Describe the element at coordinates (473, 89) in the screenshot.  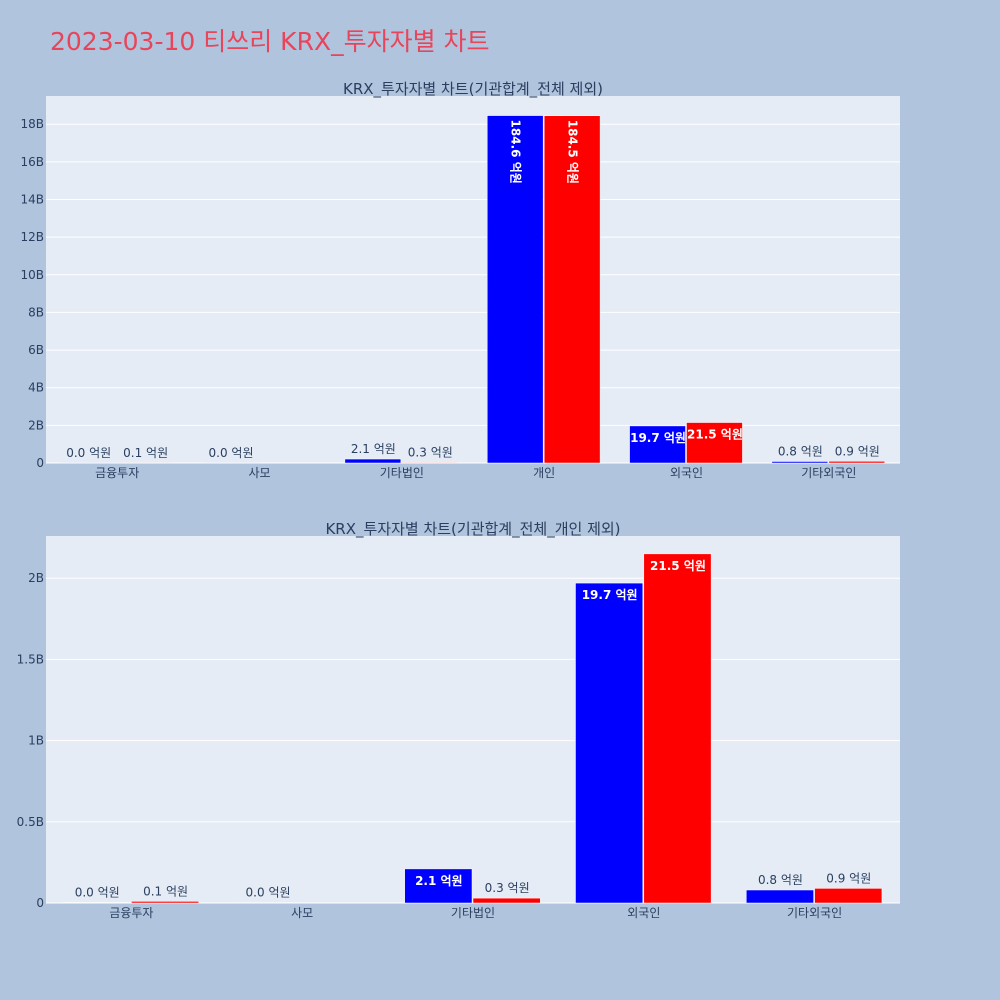
I see `chart-title: KRX_투자자별 차트(기관합계_전체 제외)` at that location.